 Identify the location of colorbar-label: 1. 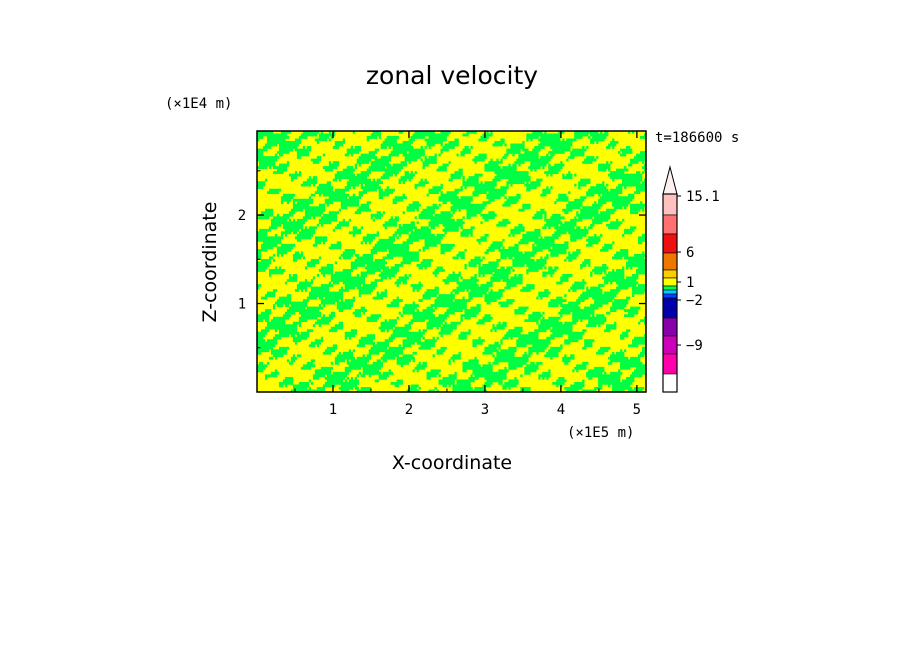
(690, 283).